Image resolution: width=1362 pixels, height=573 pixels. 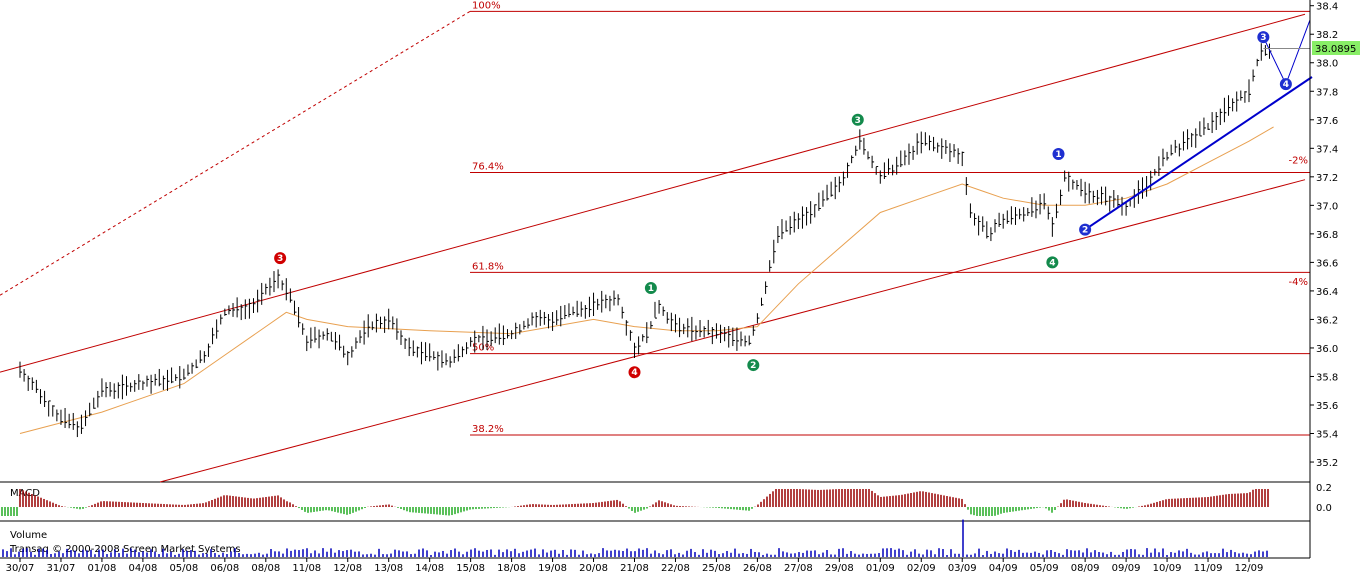 What do you see at coordinates (20, 568) in the screenshot?
I see `x-tick-label: 30/07` at bounding box center [20, 568].